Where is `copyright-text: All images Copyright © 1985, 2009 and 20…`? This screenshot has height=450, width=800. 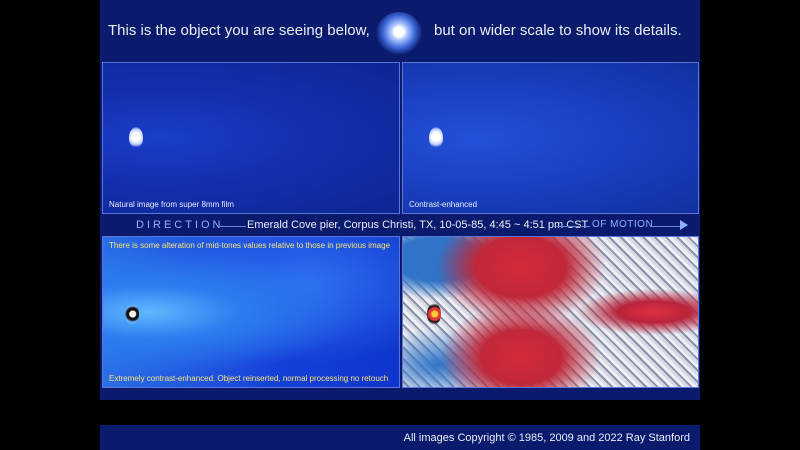 copyright-text: All images Copyright © 1985, 2009 and 20… is located at coordinates (546, 438).